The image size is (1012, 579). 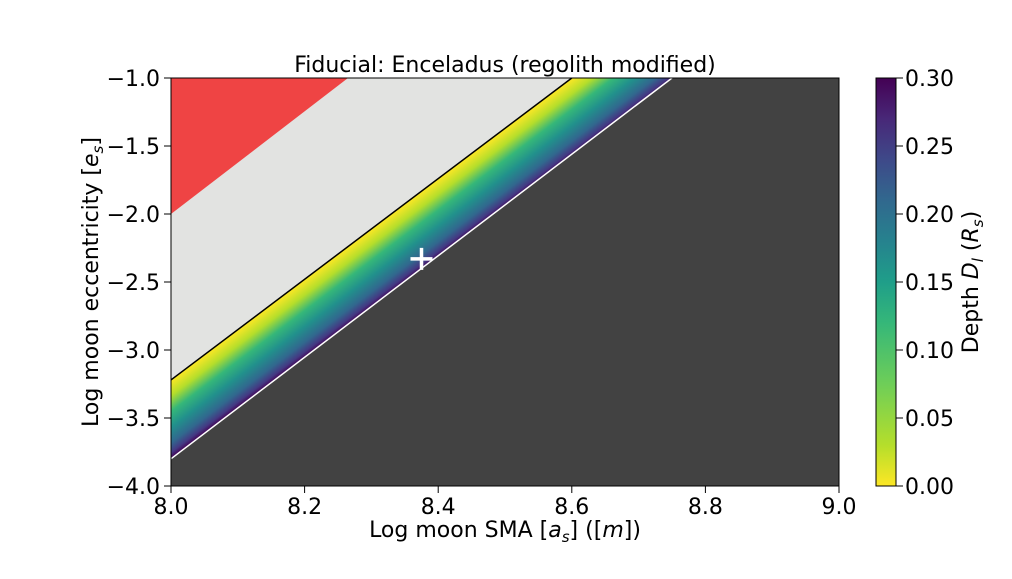 I want to click on x-tick-label: 8.2, so click(x=304, y=507).